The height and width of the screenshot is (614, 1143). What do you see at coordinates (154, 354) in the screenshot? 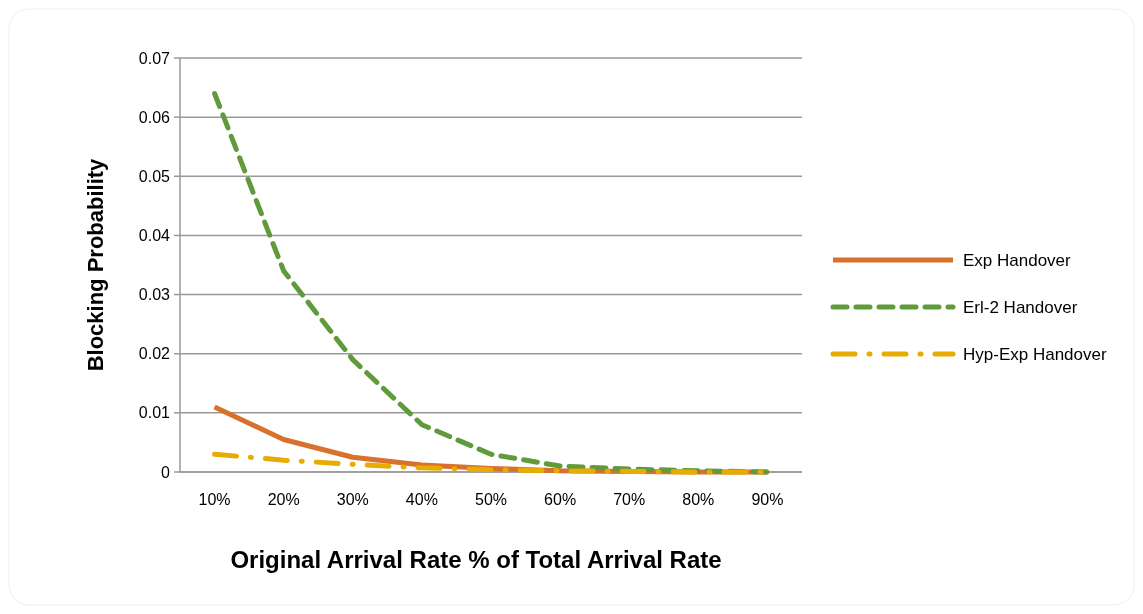
I see `y-tick-label: 0.02` at bounding box center [154, 354].